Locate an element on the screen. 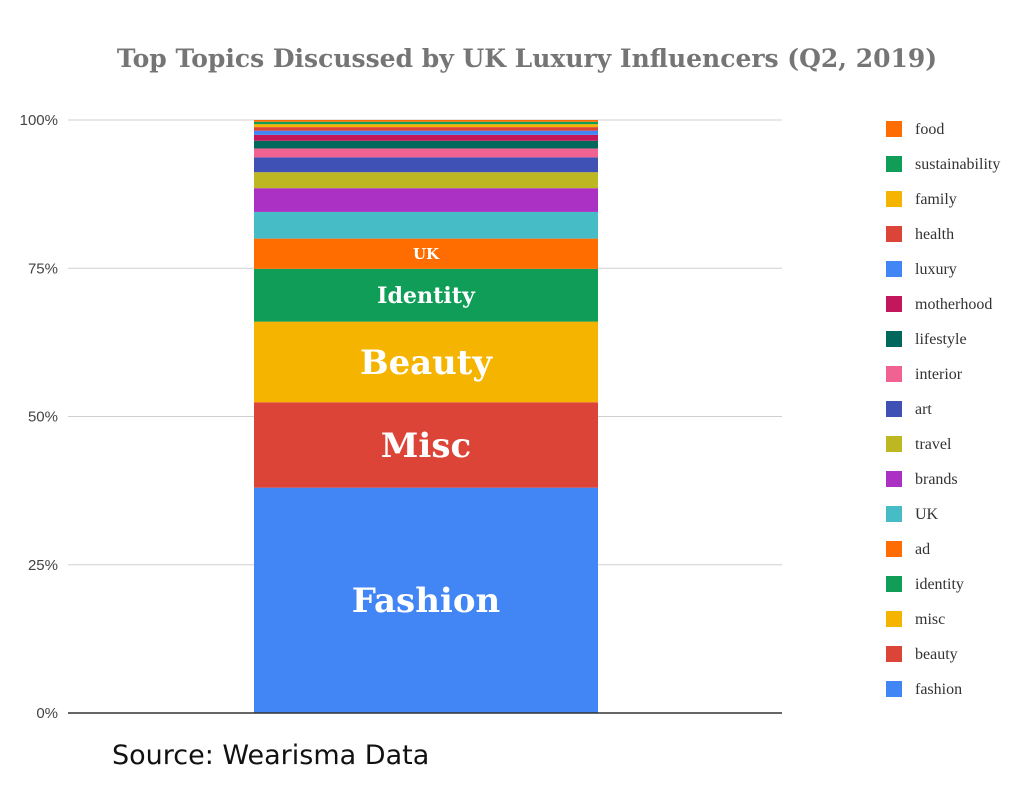 The image size is (1024, 800). segment-label: Identity is located at coordinates (426, 296).